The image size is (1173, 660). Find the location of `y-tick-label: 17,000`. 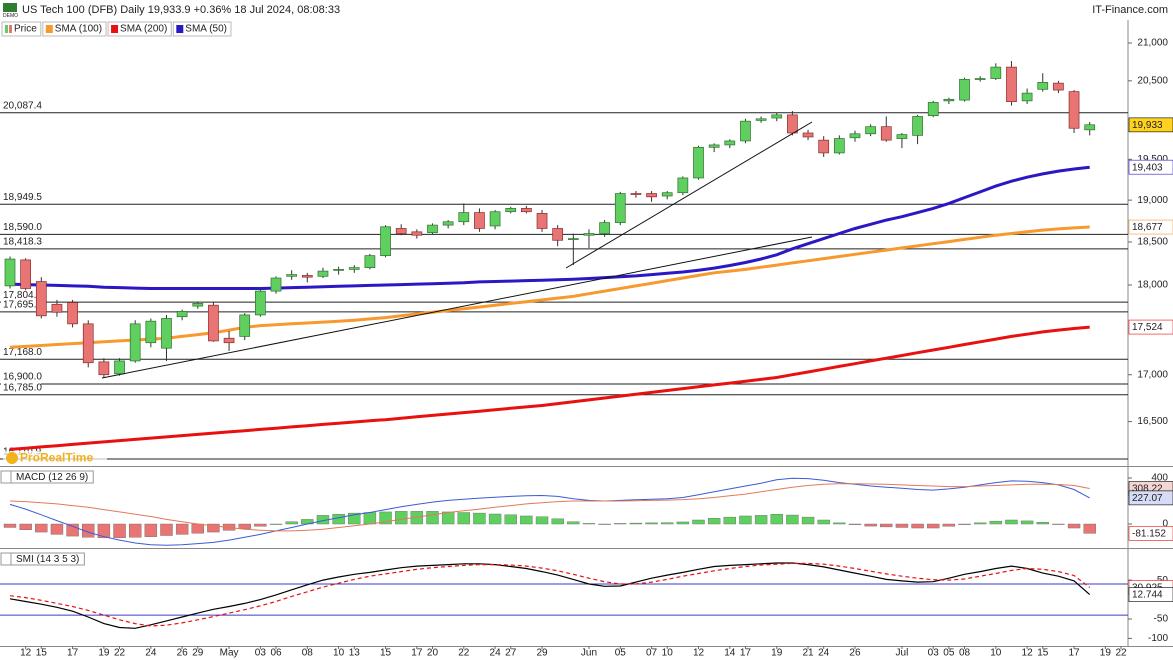

y-tick-label: 17,000 is located at coordinates (1152, 374).